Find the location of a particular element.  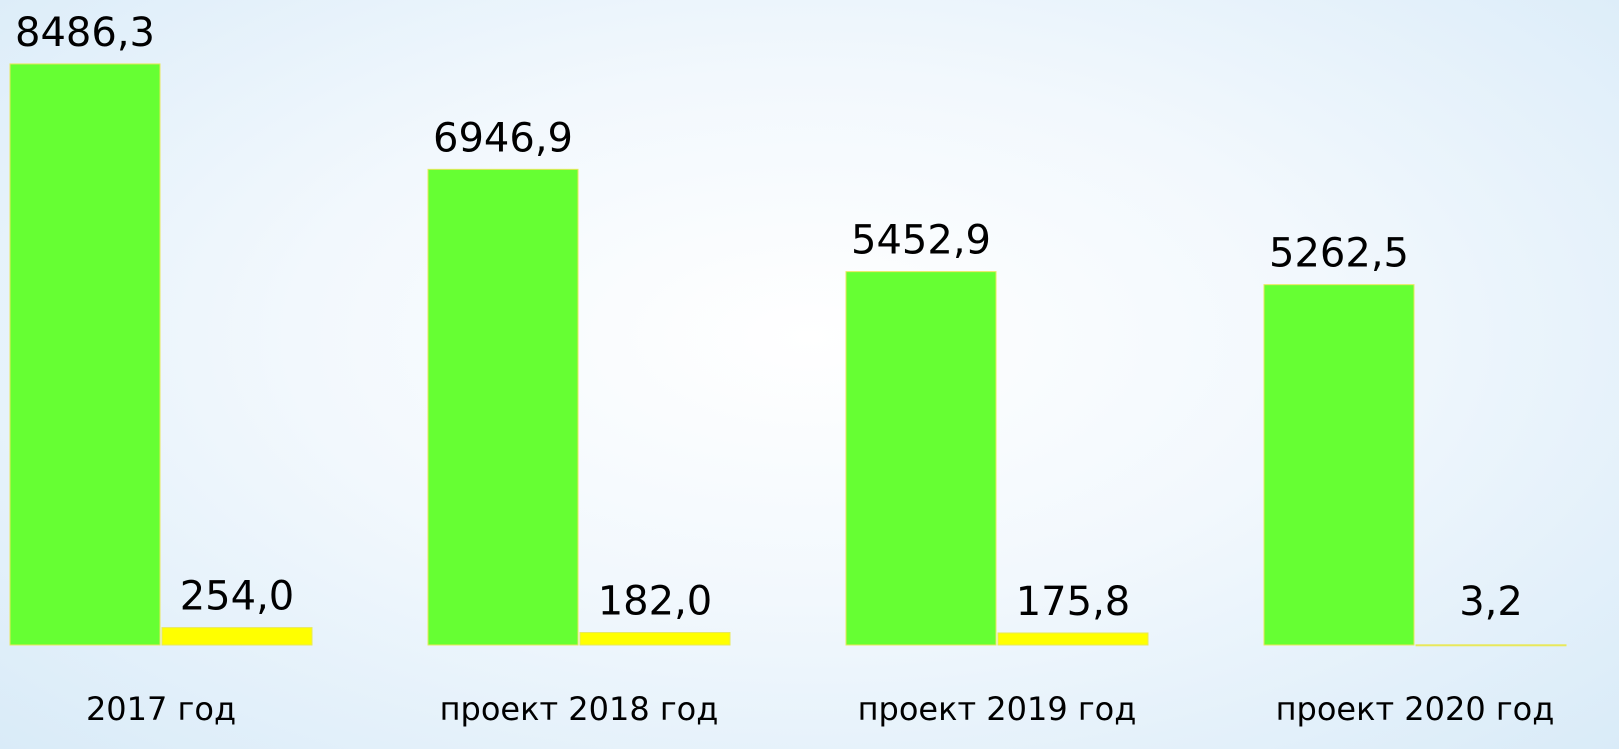

data-label: 5452,9 is located at coordinates (921, 241).